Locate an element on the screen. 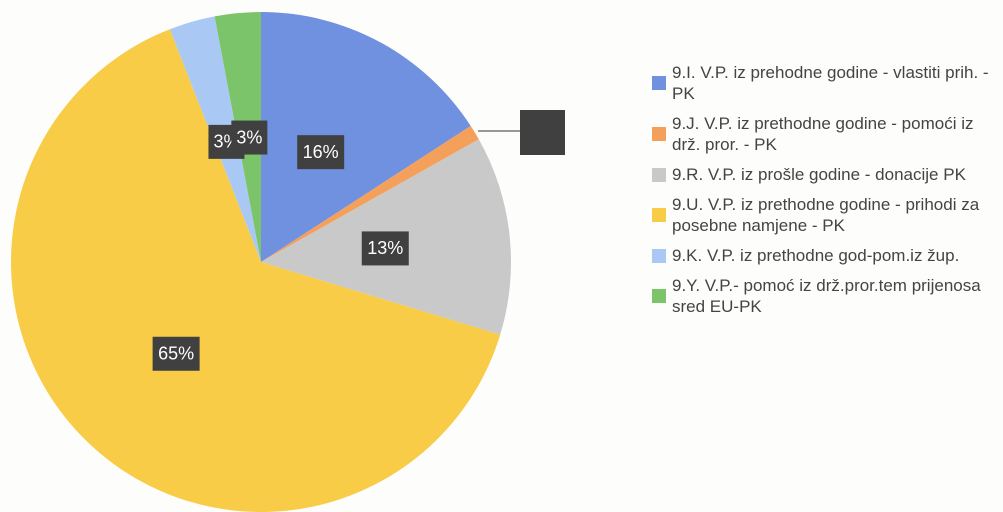 The height and width of the screenshot is (512, 1003). data-label: 65% is located at coordinates (176, 354).